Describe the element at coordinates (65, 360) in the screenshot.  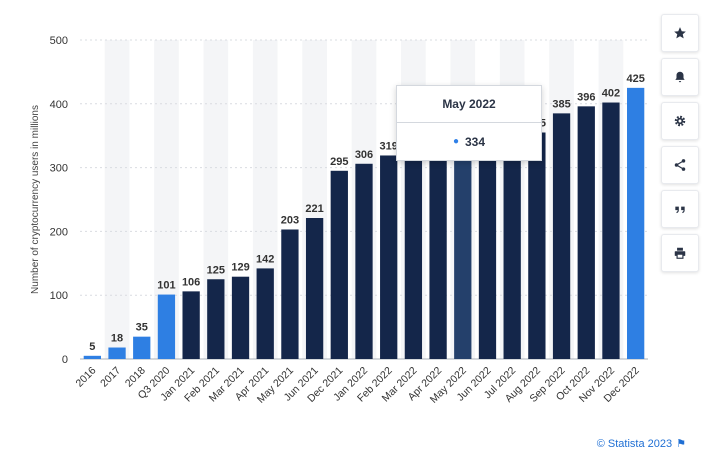
I see `y-tick-label: 0` at that location.